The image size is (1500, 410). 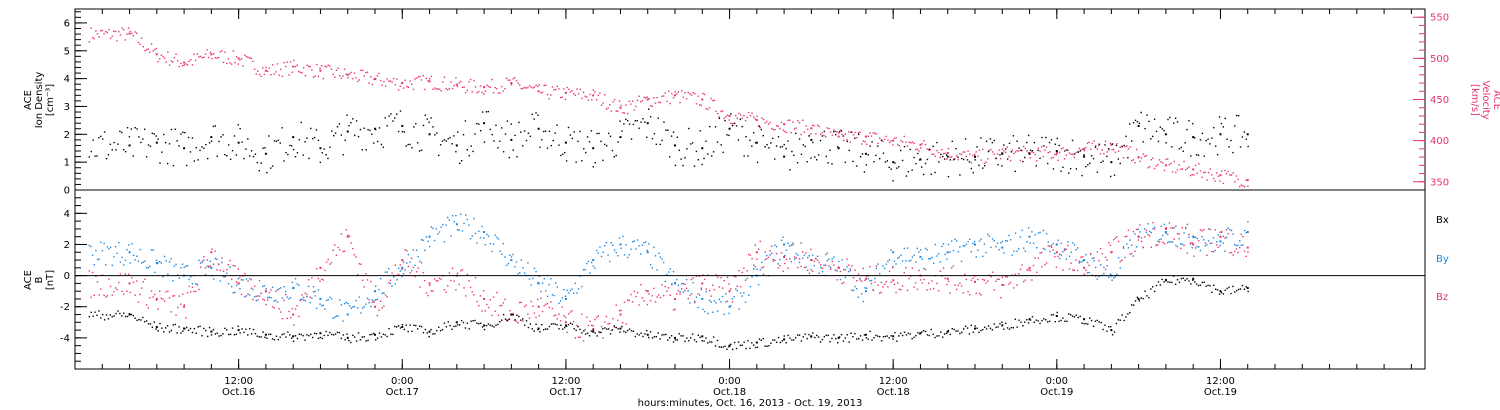 I want to click on density-tick-label: 4, so click(x=67, y=79).